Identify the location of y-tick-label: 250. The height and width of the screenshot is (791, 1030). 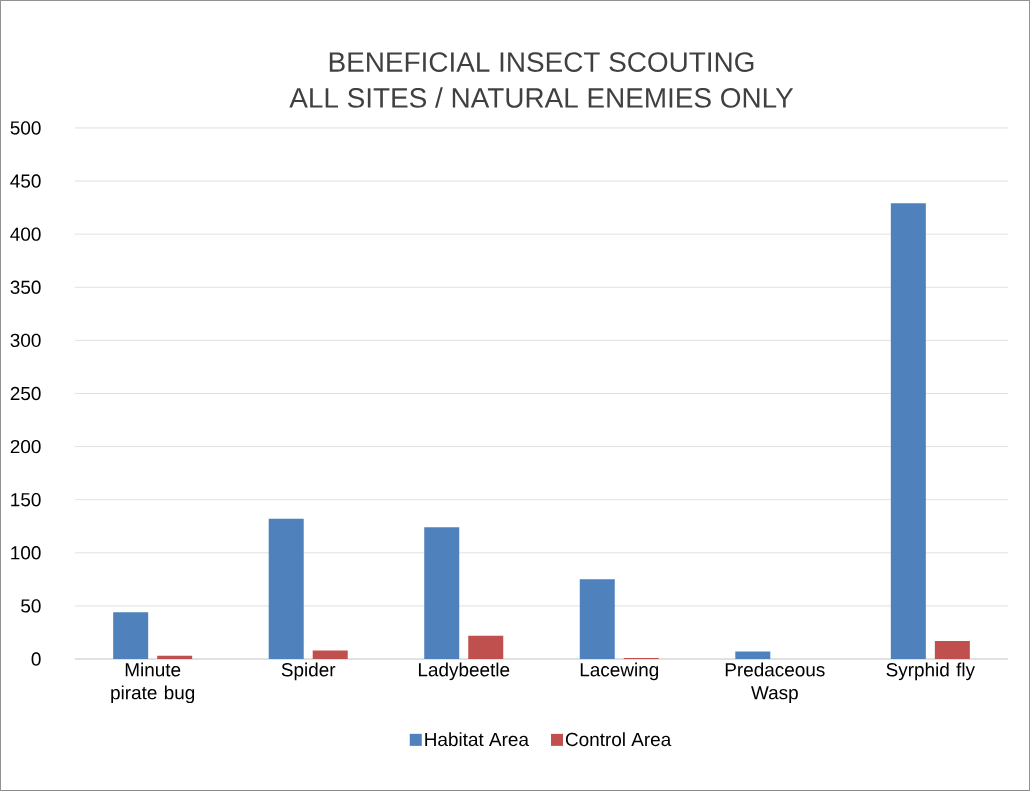
(25, 393).